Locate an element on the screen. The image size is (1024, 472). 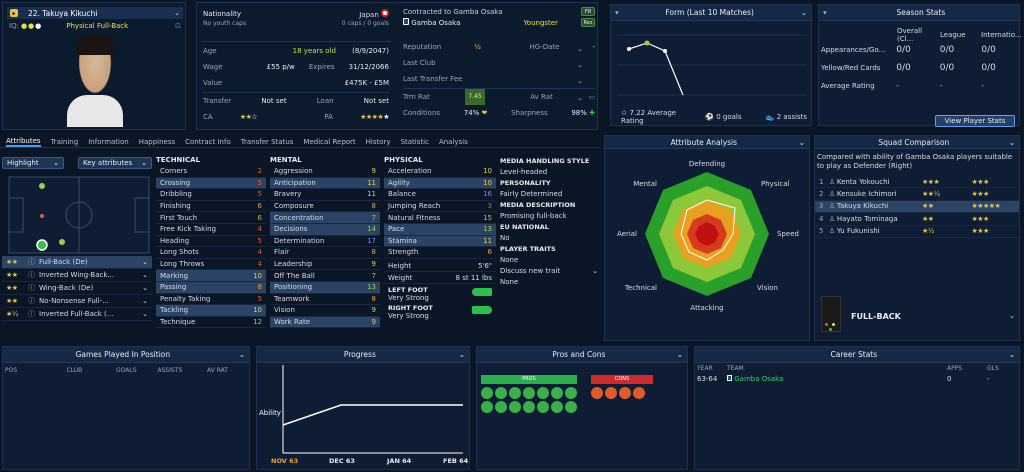
role-row: ★★ ⓘ No-Nonsense Full-... ⌄ is located at coordinates (77, 301).